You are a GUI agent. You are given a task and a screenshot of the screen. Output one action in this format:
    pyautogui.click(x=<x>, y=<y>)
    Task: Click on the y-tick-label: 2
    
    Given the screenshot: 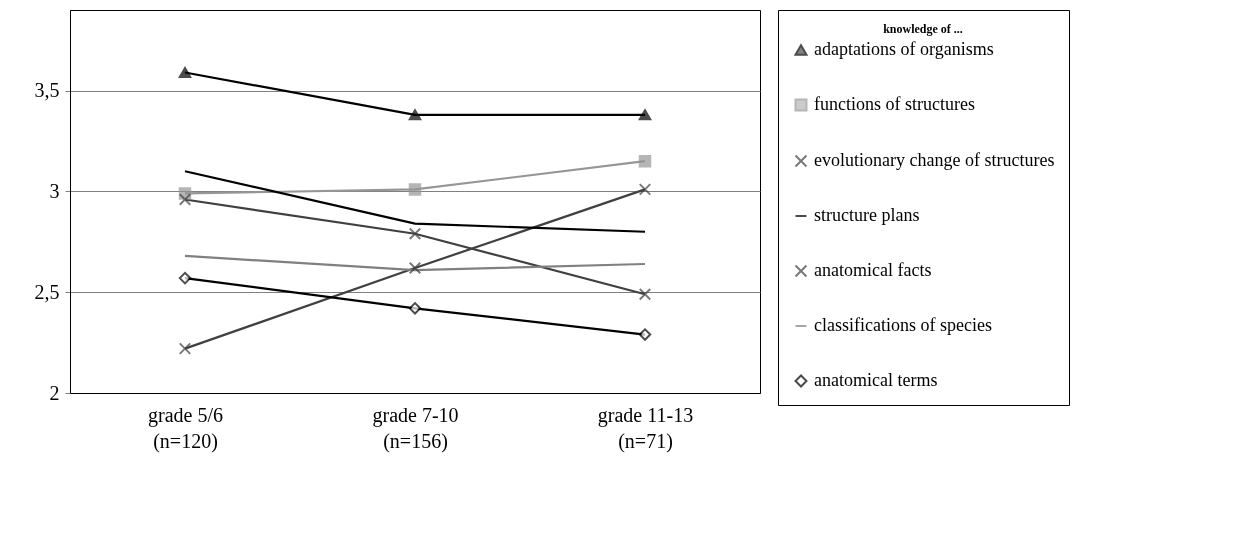 What is the action you would take?
    pyautogui.click(x=54, y=392)
    